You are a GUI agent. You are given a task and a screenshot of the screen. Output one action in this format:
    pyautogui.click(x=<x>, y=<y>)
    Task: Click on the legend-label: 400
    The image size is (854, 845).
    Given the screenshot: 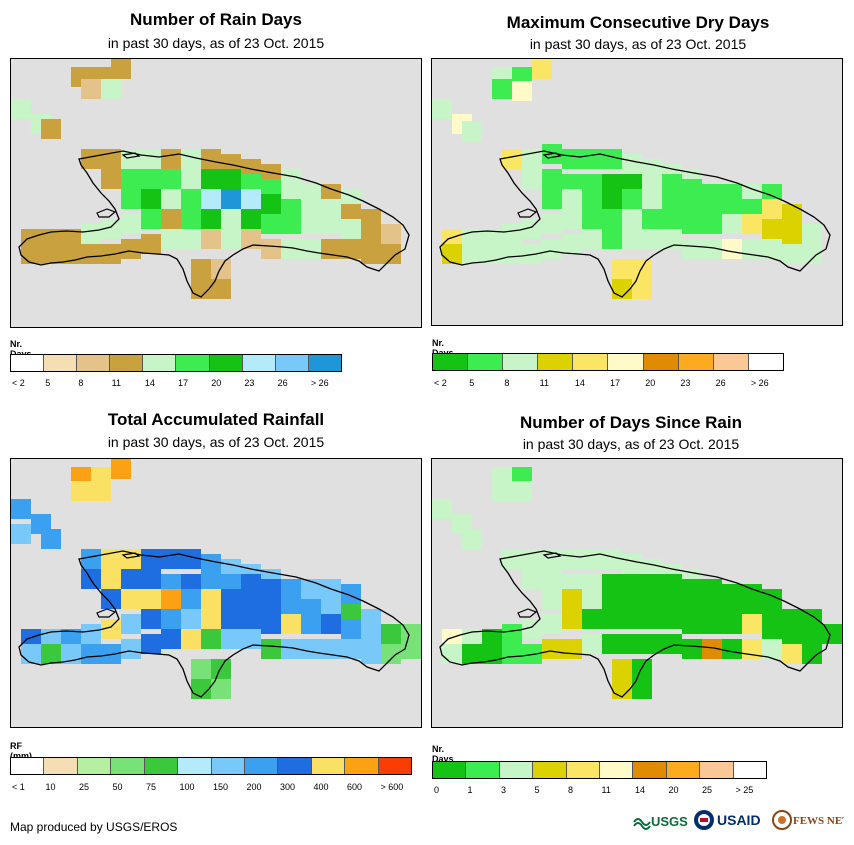 What is the action you would take?
    pyautogui.click(x=321, y=787)
    